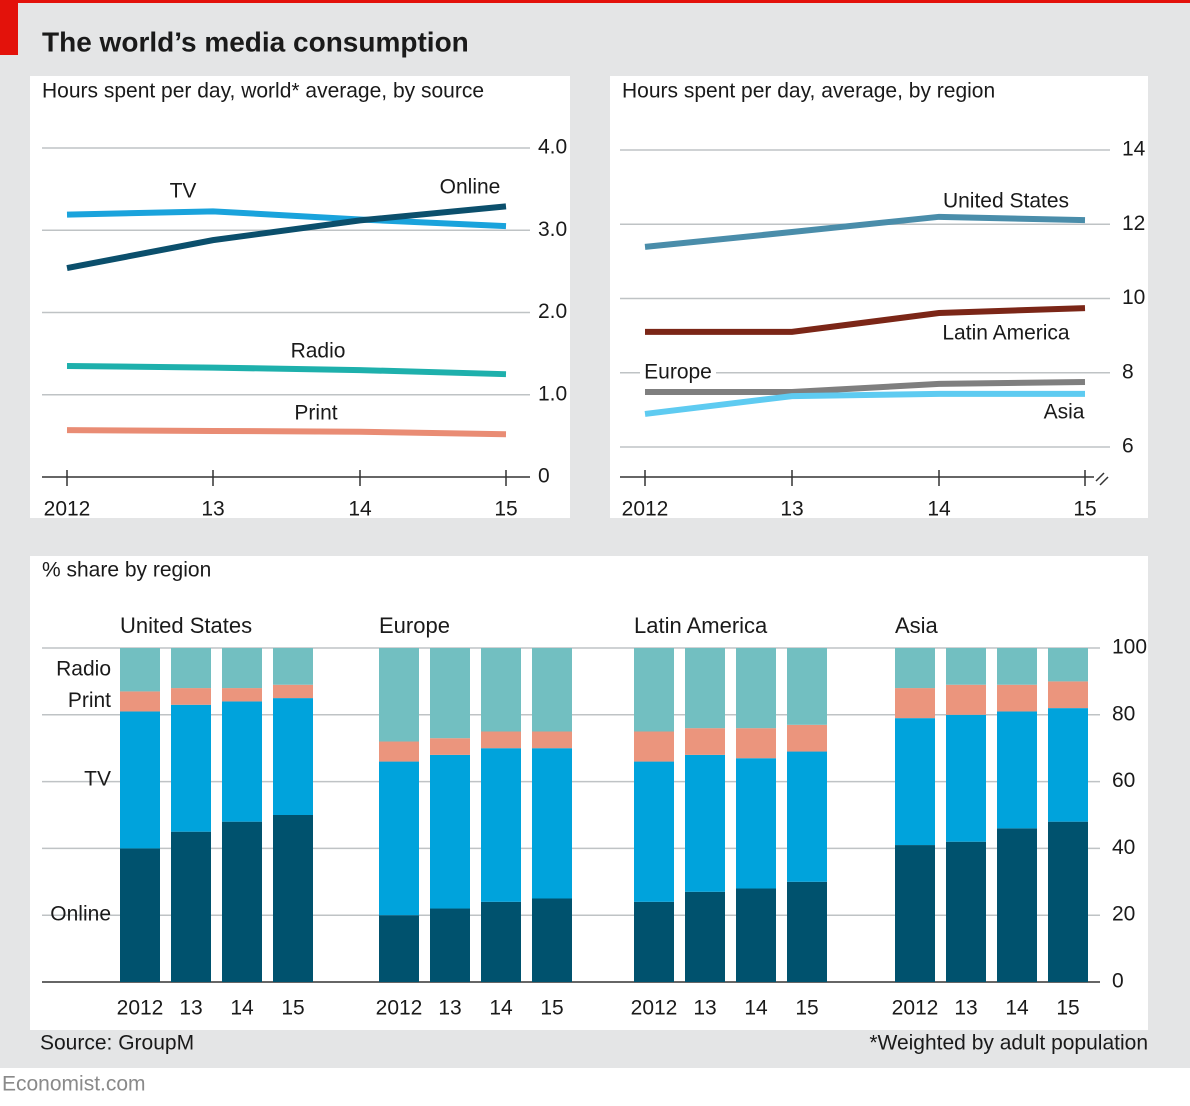  Describe the element at coordinates (1006, 201) in the screenshot. I see `series-label: United States` at that location.